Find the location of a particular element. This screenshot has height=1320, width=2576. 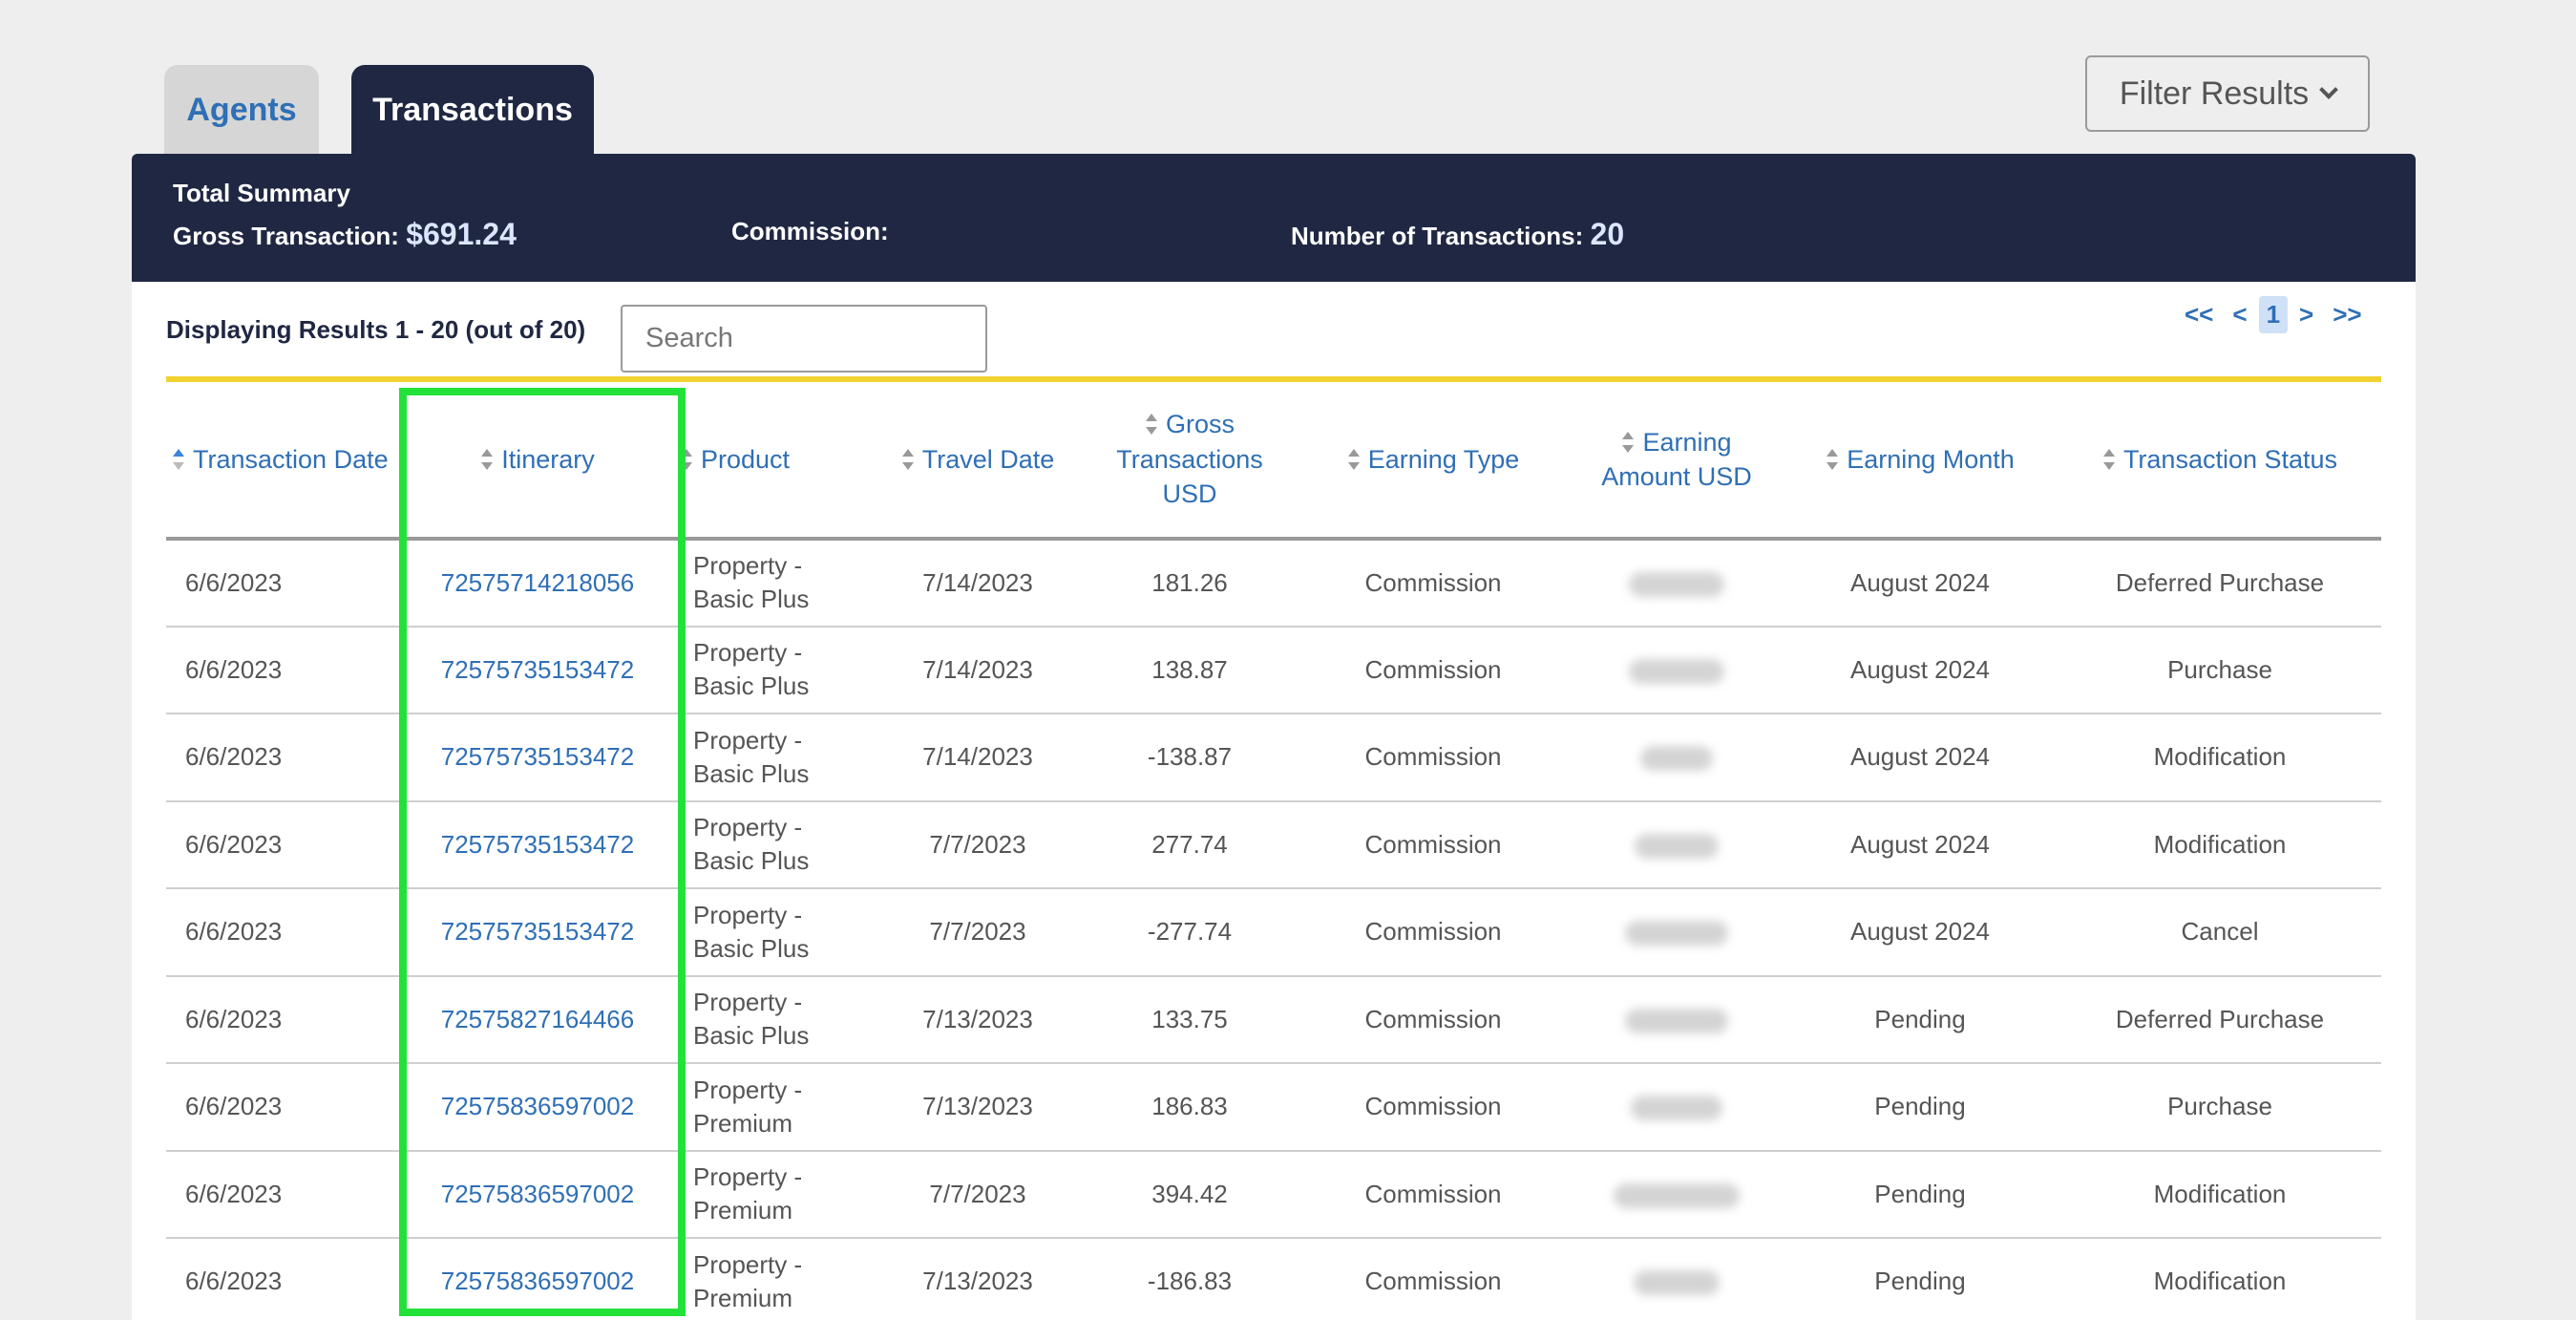

cell-gross: 186.83 is located at coordinates (1190, 1107).